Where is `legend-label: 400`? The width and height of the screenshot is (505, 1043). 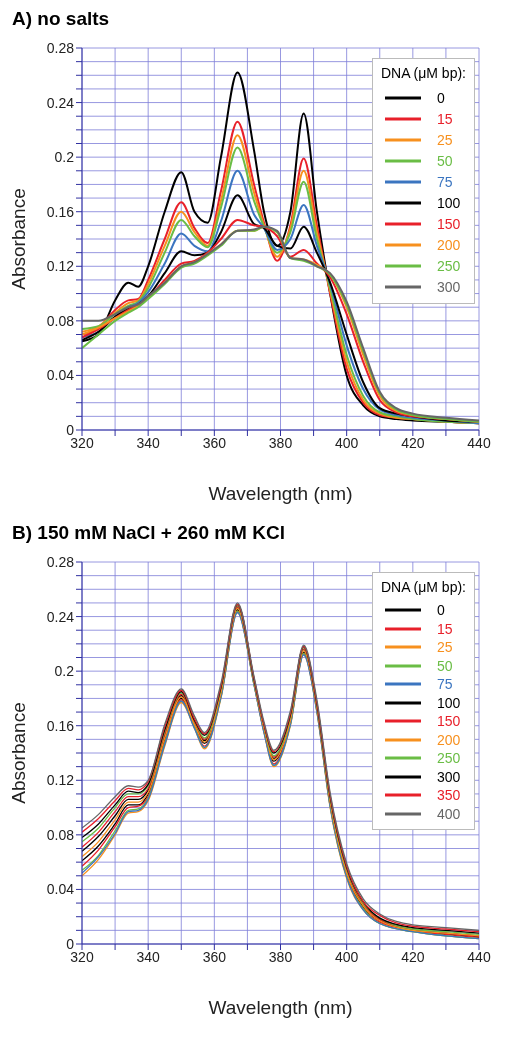
legend-label: 400 is located at coordinates (448, 813).